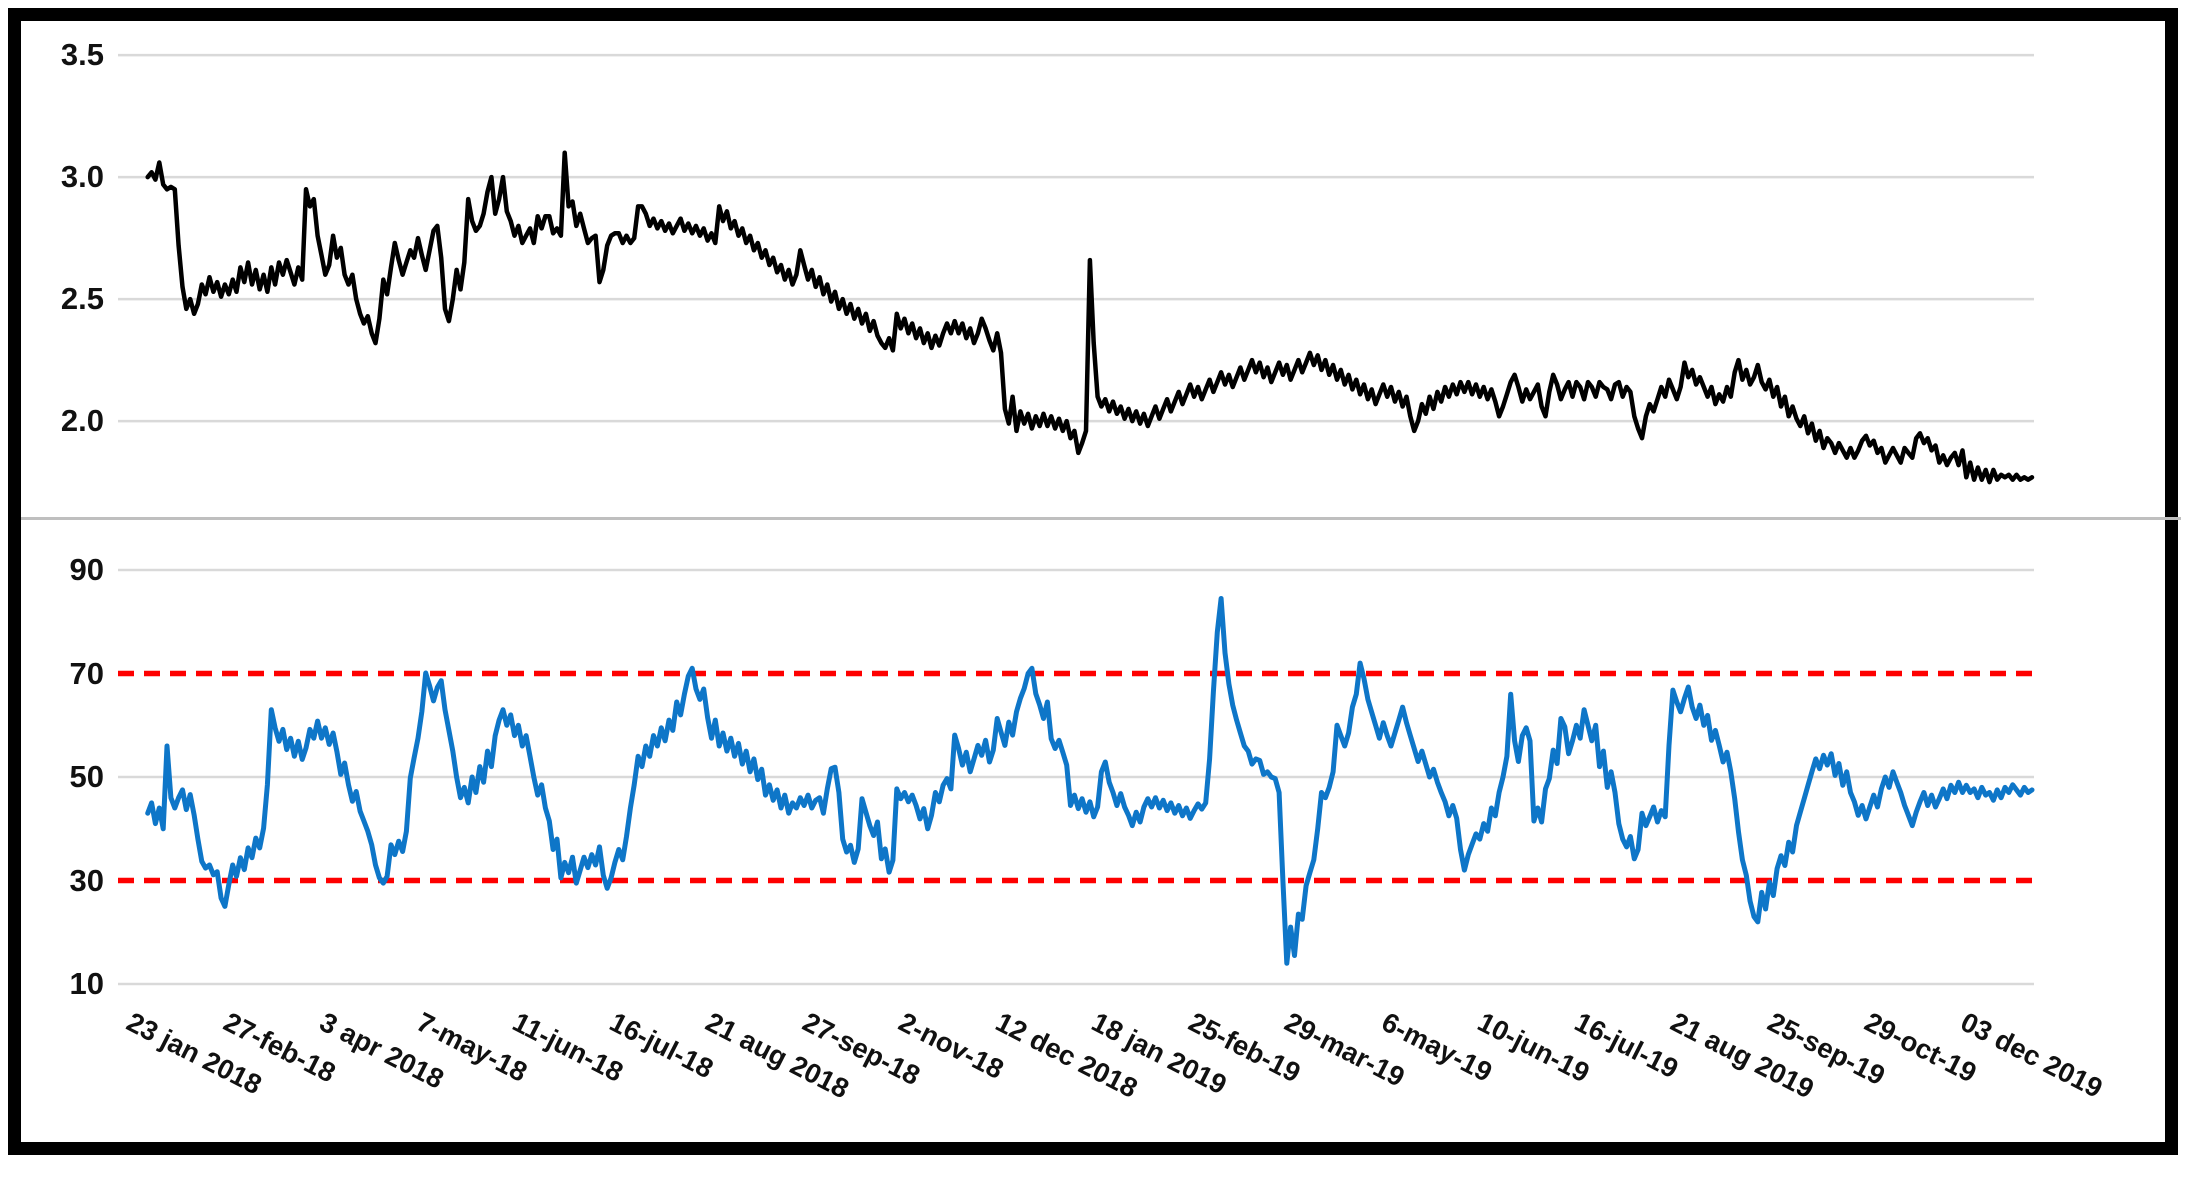 The height and width of the screenshot is (1179, 2202). What do you see at coordinates (82, 421) in the screenshot?
I see `top-y-tick-label-2: 2.0` at bounding box center [82, 421].